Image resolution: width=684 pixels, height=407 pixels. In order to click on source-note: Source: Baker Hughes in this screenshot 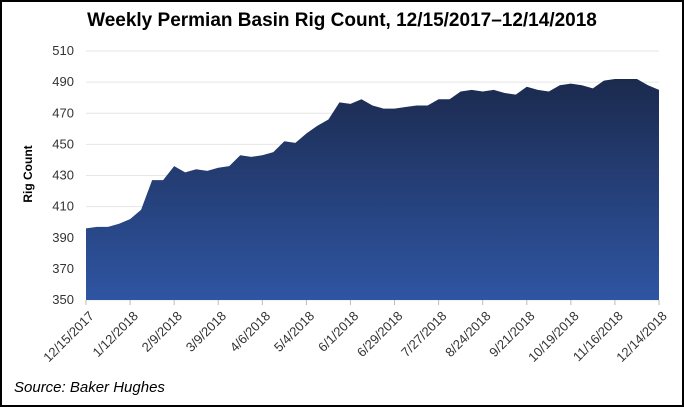, I will do `click(89, 387)`.